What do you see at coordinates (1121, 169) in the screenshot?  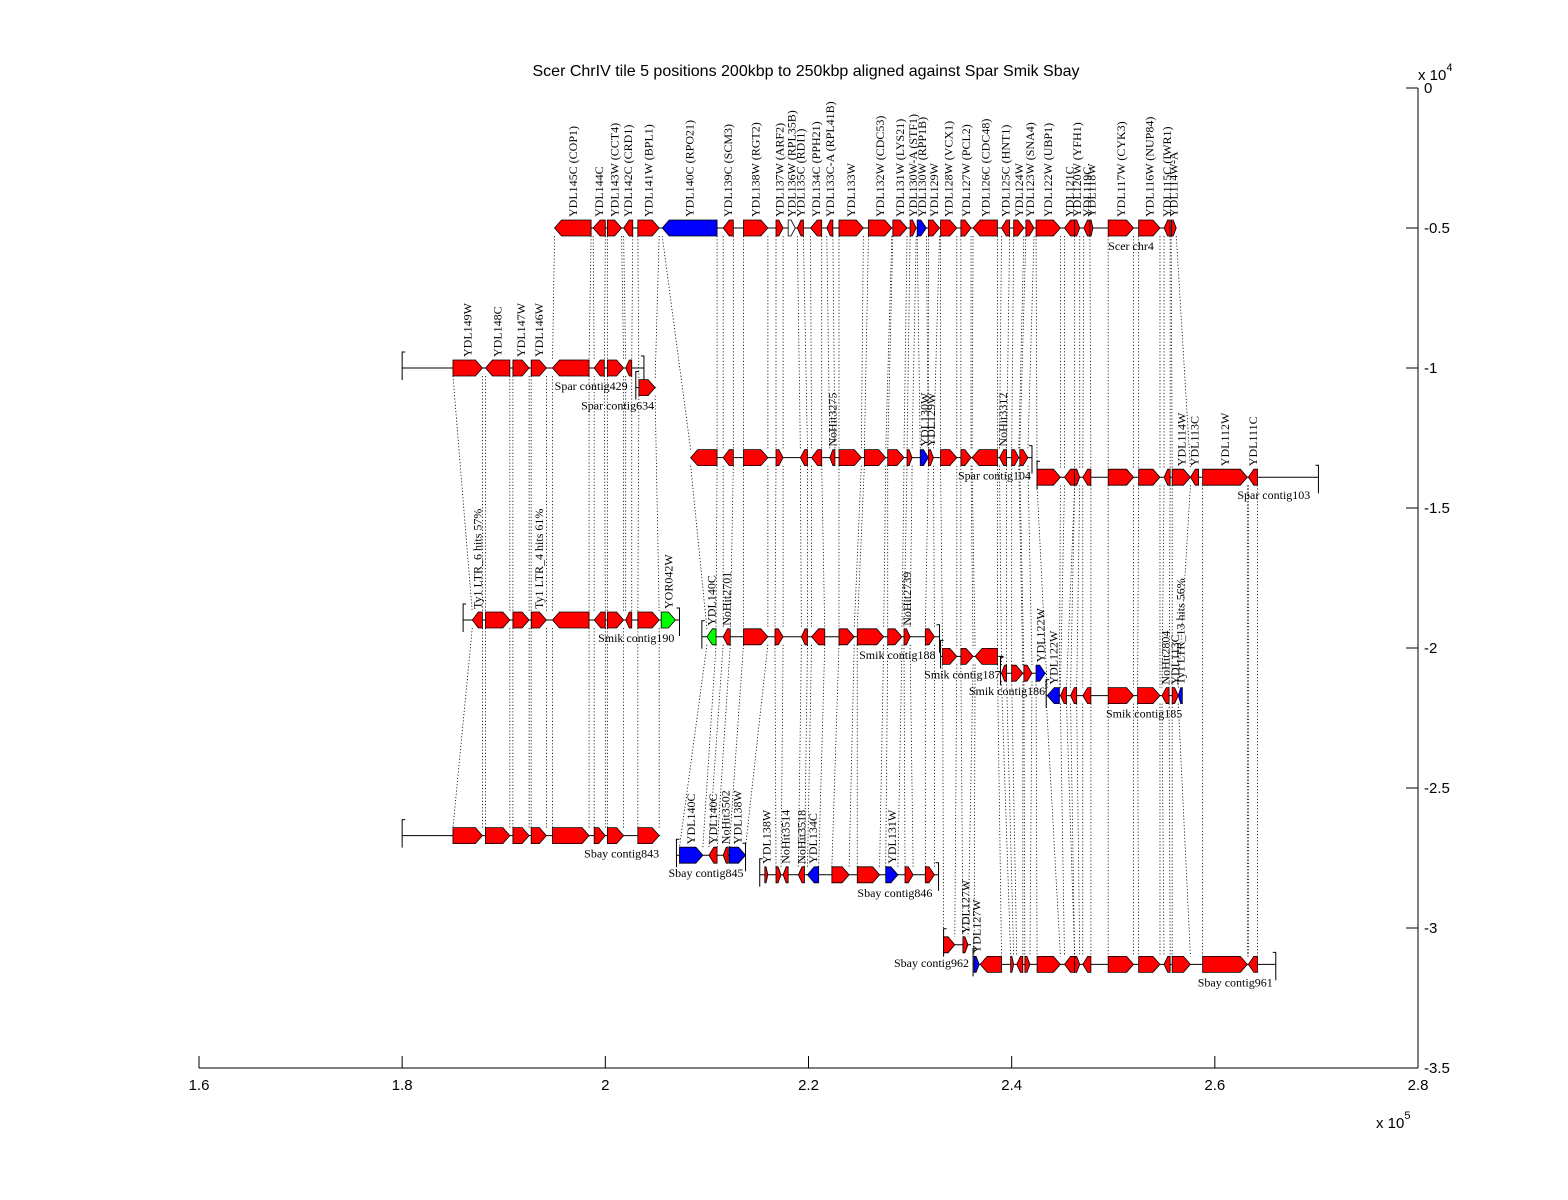 I see `gene-label: YDL117W (CYK3)` at bounding box center [1121, 169].